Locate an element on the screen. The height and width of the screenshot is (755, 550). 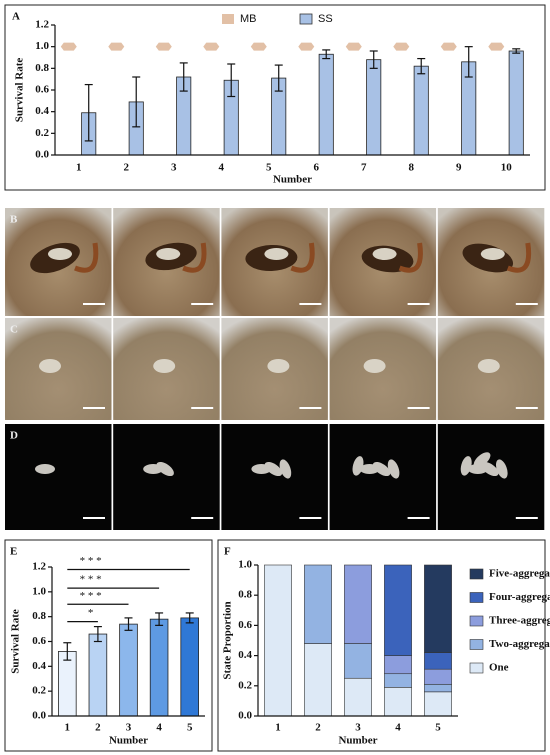
x-tick-label: 3 is located at coordinates (174, 168).